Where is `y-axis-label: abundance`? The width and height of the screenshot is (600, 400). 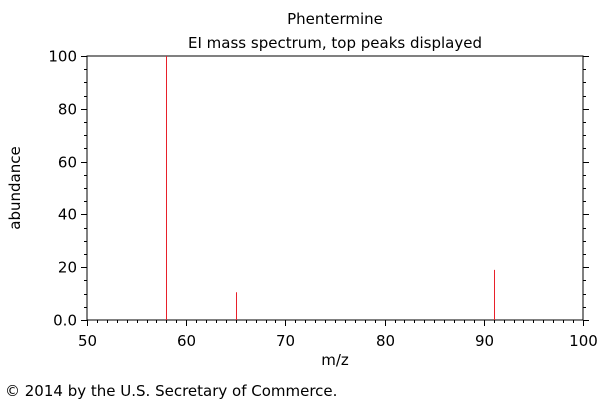 y-axis-label: abundance is located at coordinates (15, 187).